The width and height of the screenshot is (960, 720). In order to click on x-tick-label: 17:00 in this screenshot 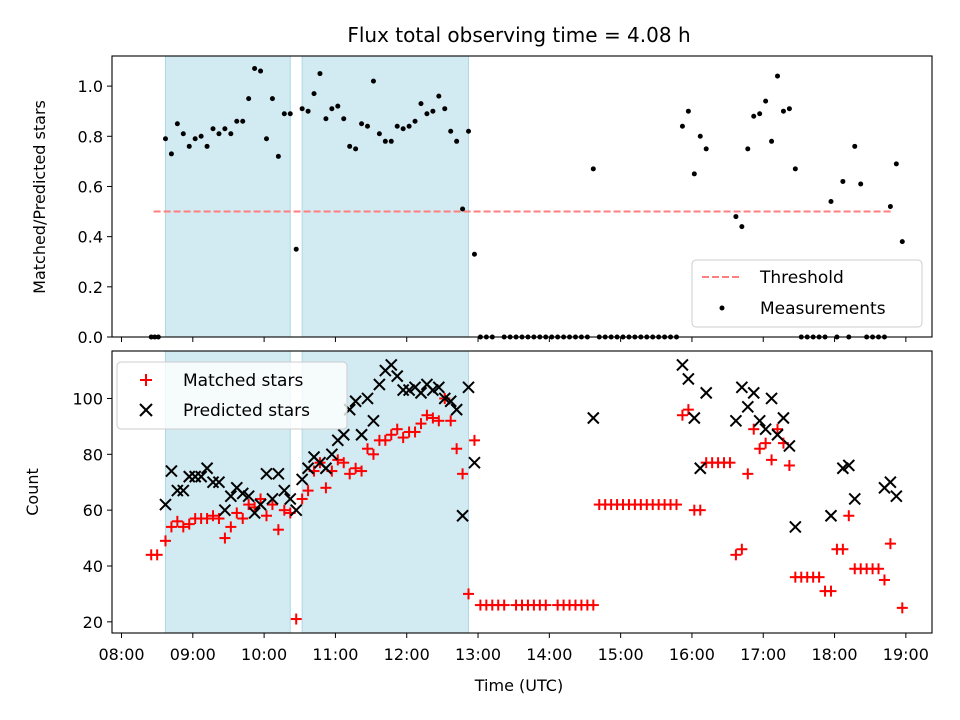, I will do `click(763, 654)`.